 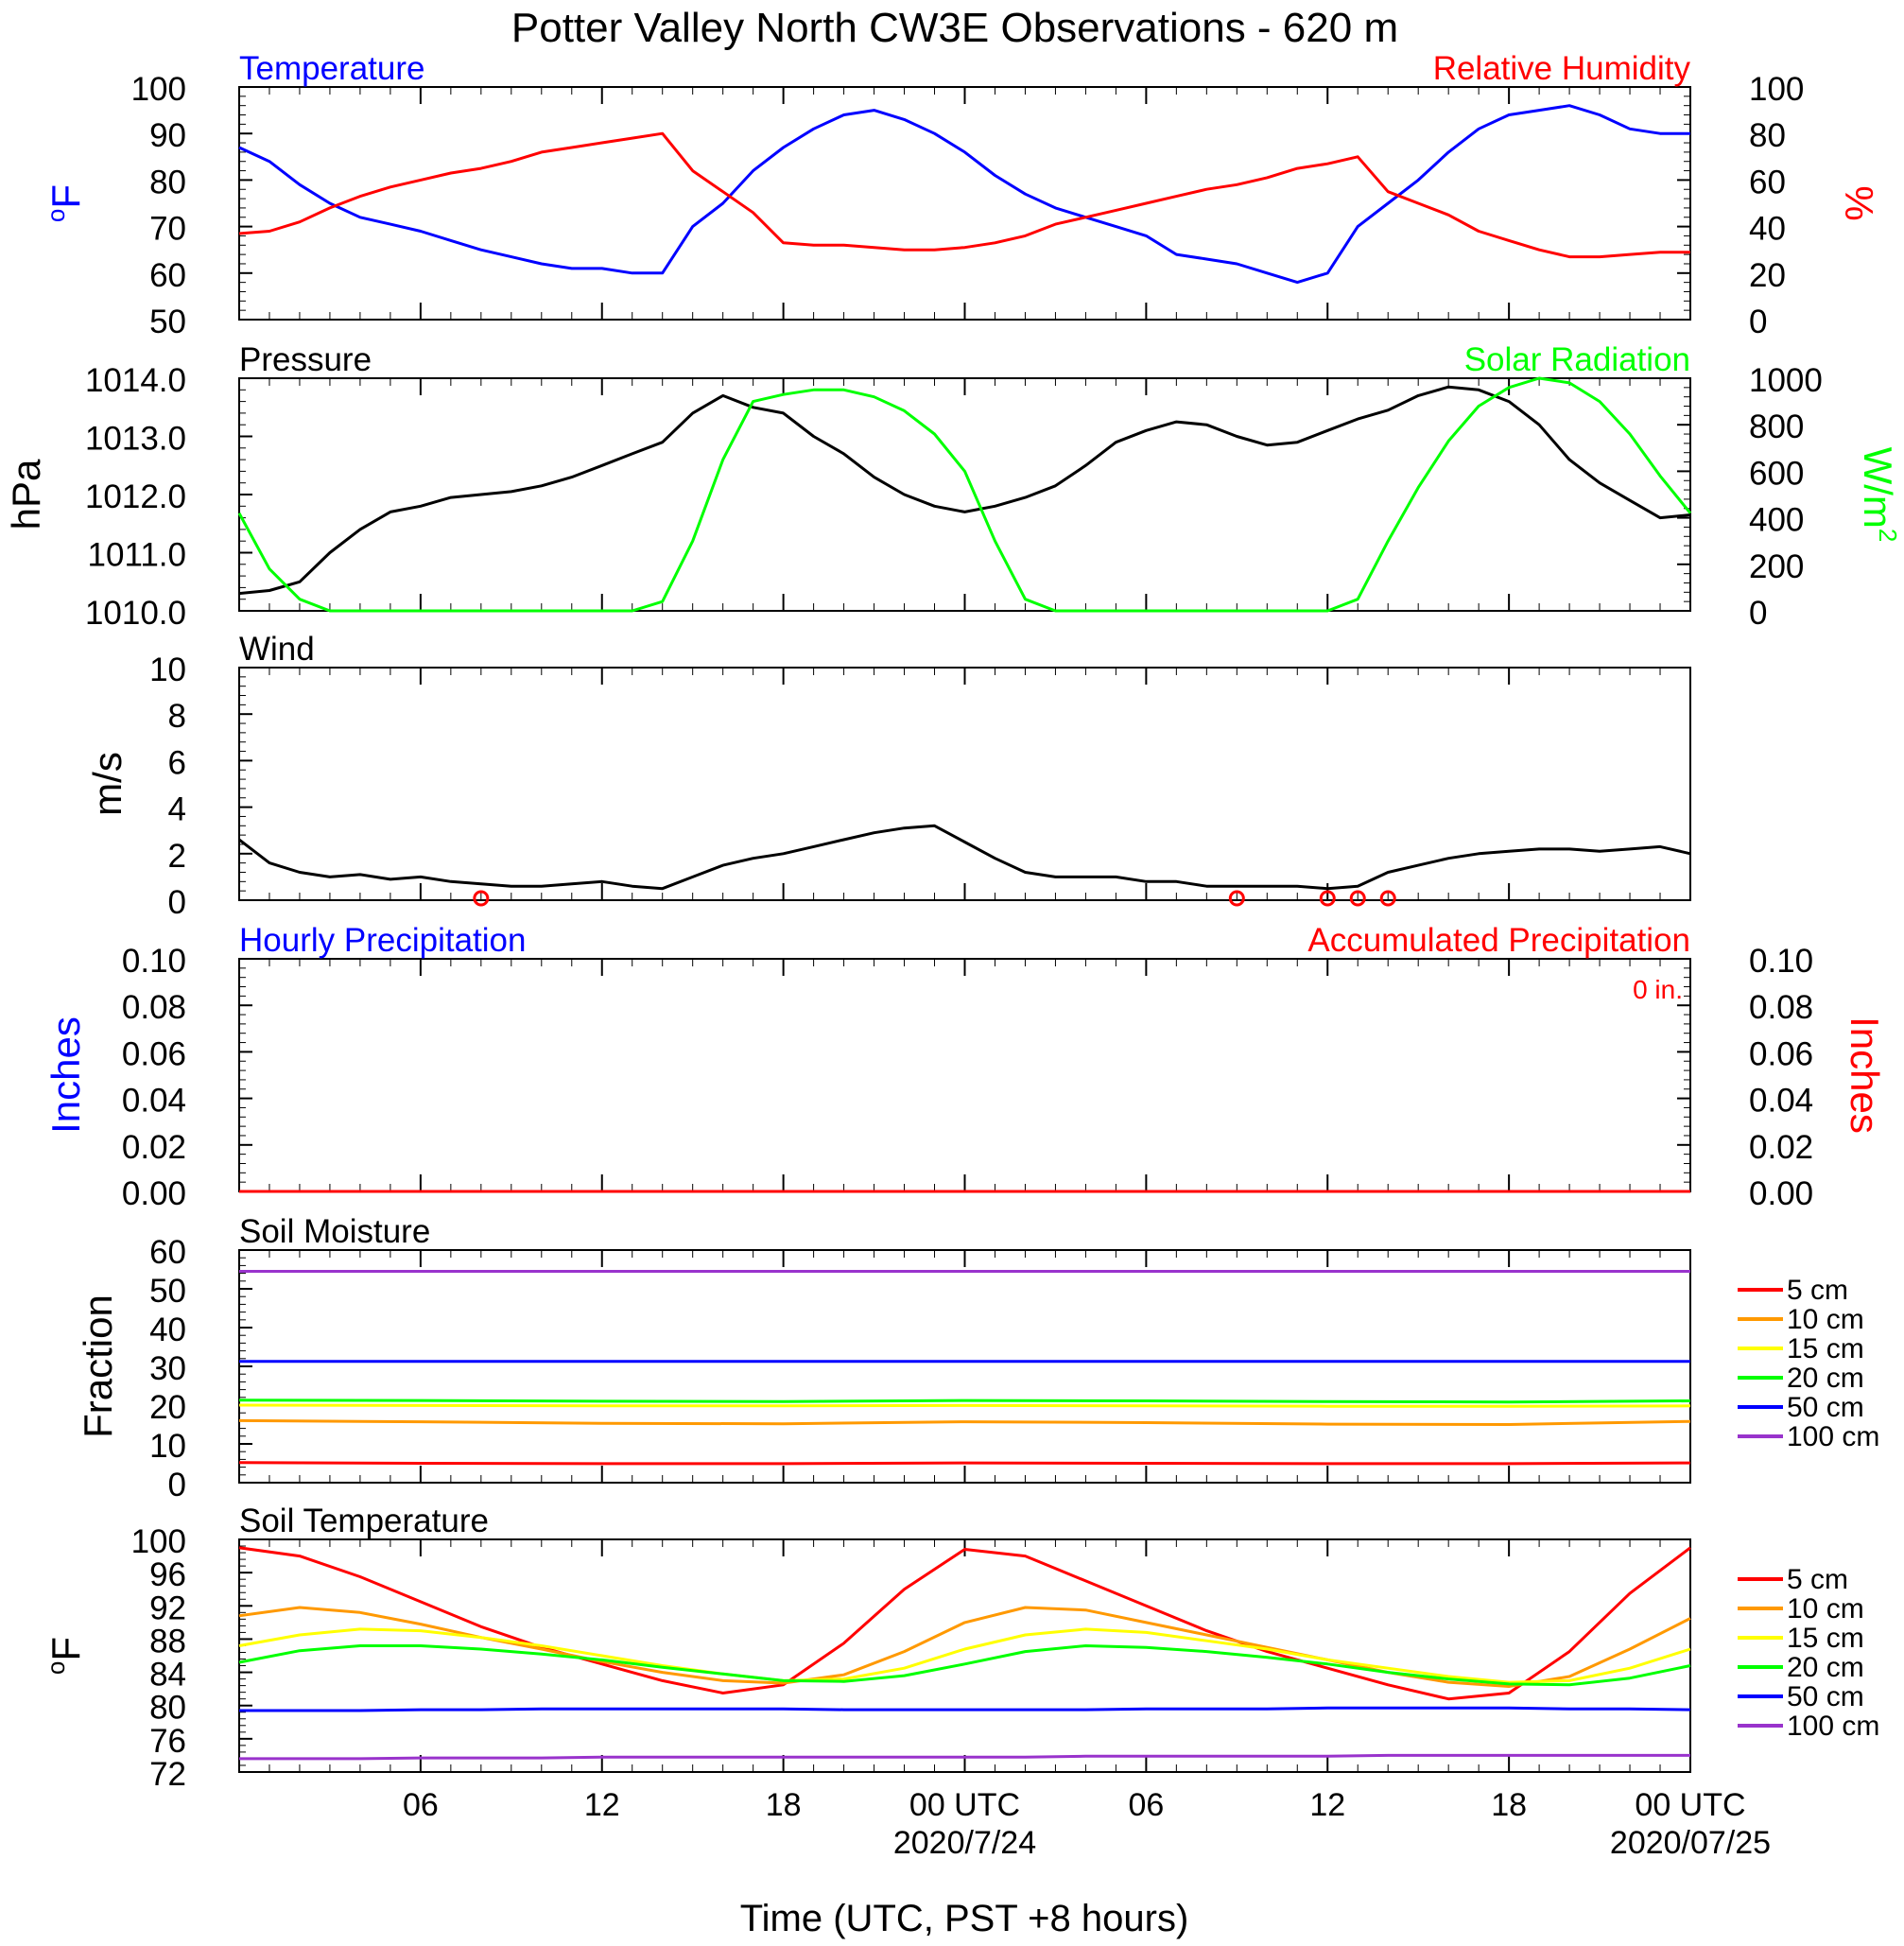 What do you see at coordinates (1865, 1075) in the screenshot?
I see `y-axis-label-right: Inches` at bounding box center [1865, 1075].